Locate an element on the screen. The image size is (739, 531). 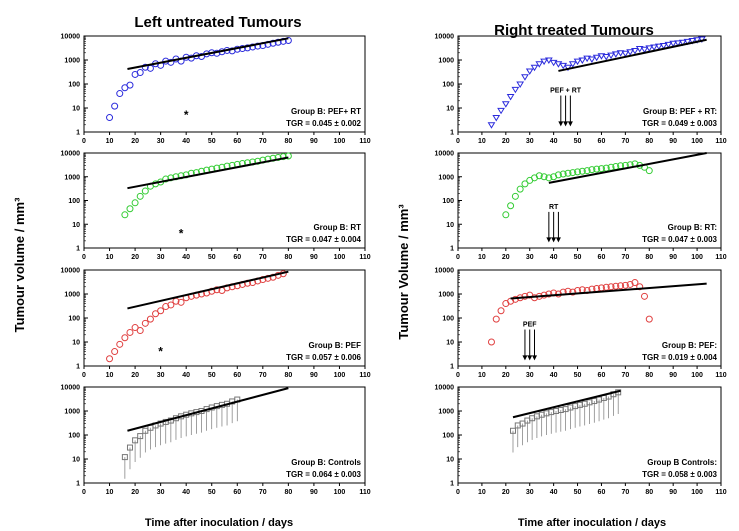
x-tick-label: 80 is located at coordinates (288, 375).